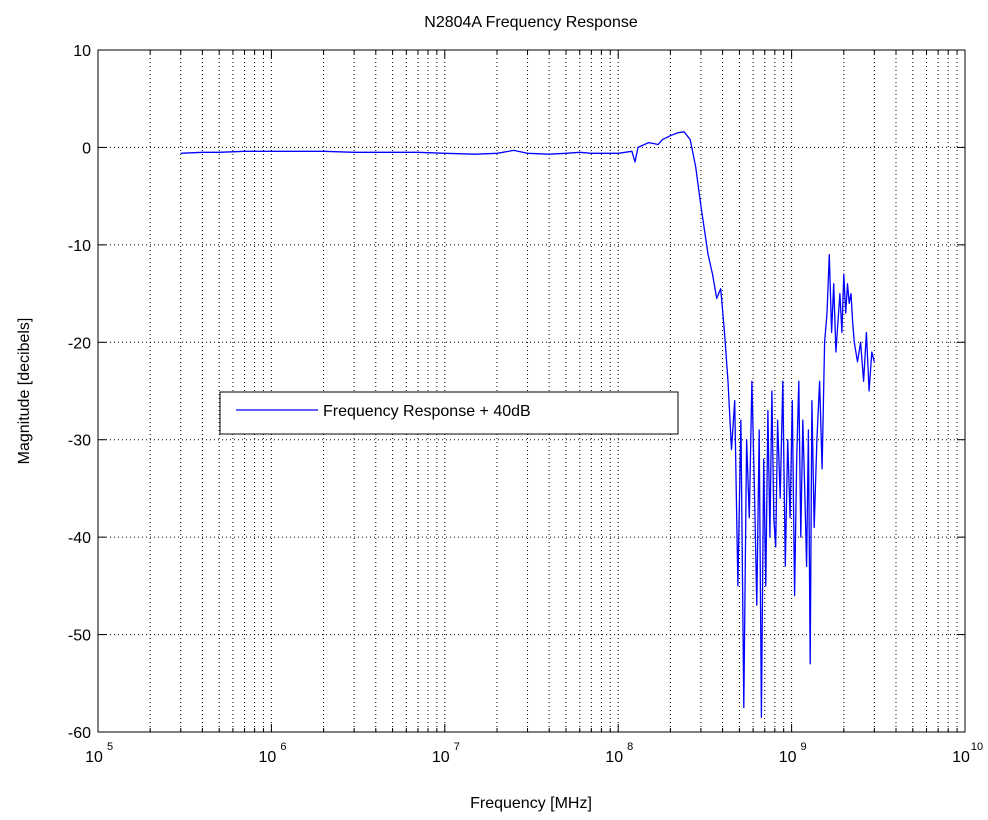 This screenshot has width=988, height=820. I want to click on x-tick-exponent: 9, so click(804, 747).